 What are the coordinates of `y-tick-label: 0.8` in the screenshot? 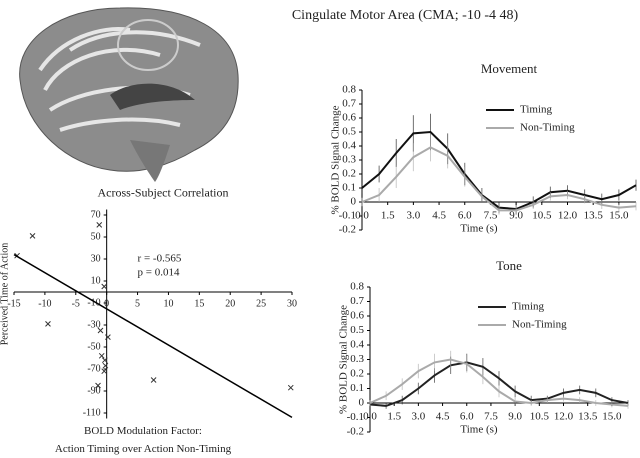 It's located at (357, 287).